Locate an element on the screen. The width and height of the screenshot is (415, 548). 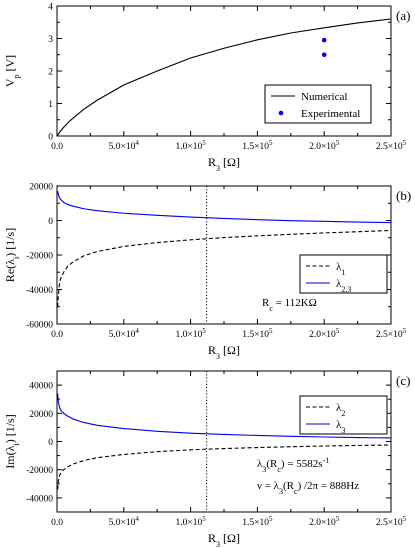
y-tick-label: 4 is located at coordinates (50, 8).